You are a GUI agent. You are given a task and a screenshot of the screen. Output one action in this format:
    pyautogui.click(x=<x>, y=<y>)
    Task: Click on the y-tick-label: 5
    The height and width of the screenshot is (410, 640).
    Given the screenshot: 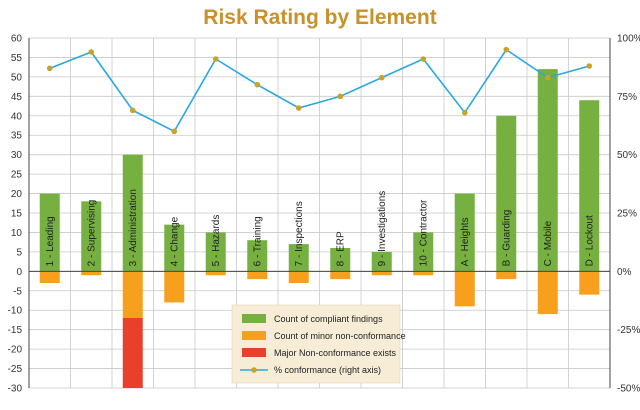 What is the action you would take?
    pyautogui.click(x=19, y=252)
    